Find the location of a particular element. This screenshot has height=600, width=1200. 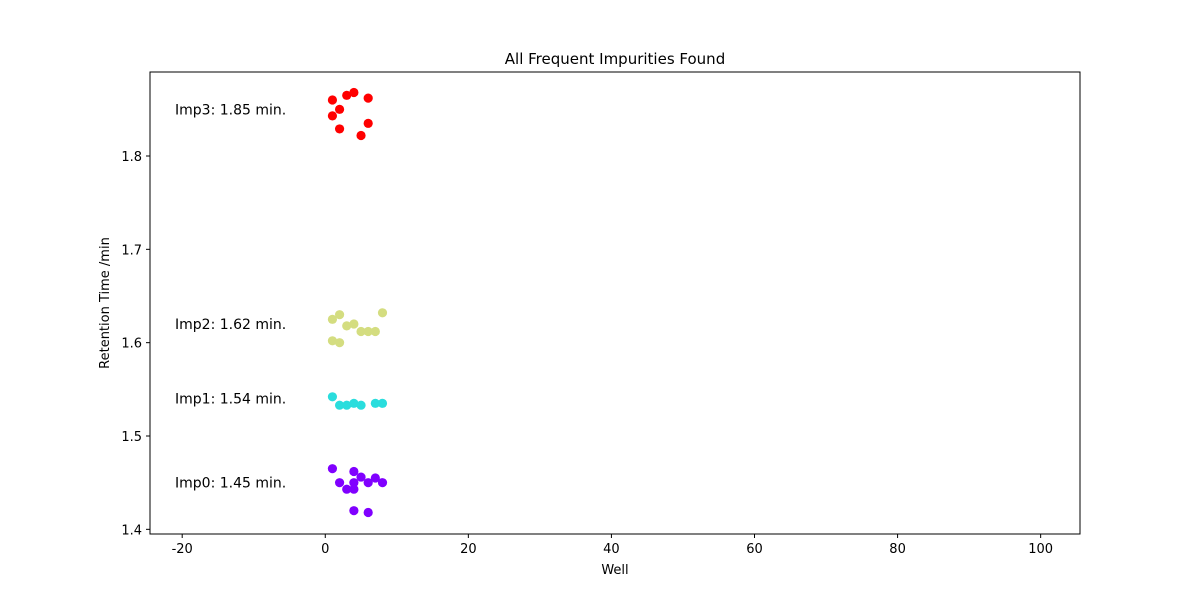

y-tick-label: 1.7 is located at coordinates (131, 250).